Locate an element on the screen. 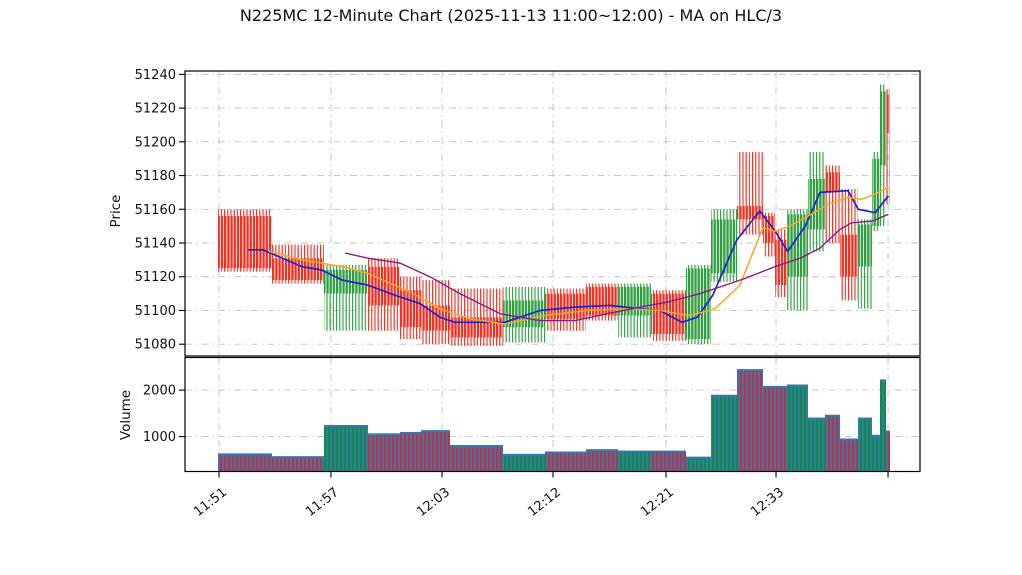 This screenshot has width=1022, height=575. ma-mid-line is located at coordinates (578, 255).